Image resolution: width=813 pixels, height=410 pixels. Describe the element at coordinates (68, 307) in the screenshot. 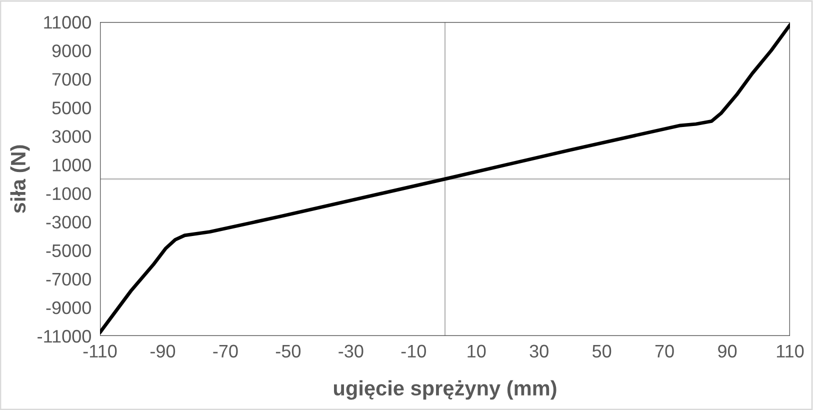

I see `y-tick-label: -9000` at that location.